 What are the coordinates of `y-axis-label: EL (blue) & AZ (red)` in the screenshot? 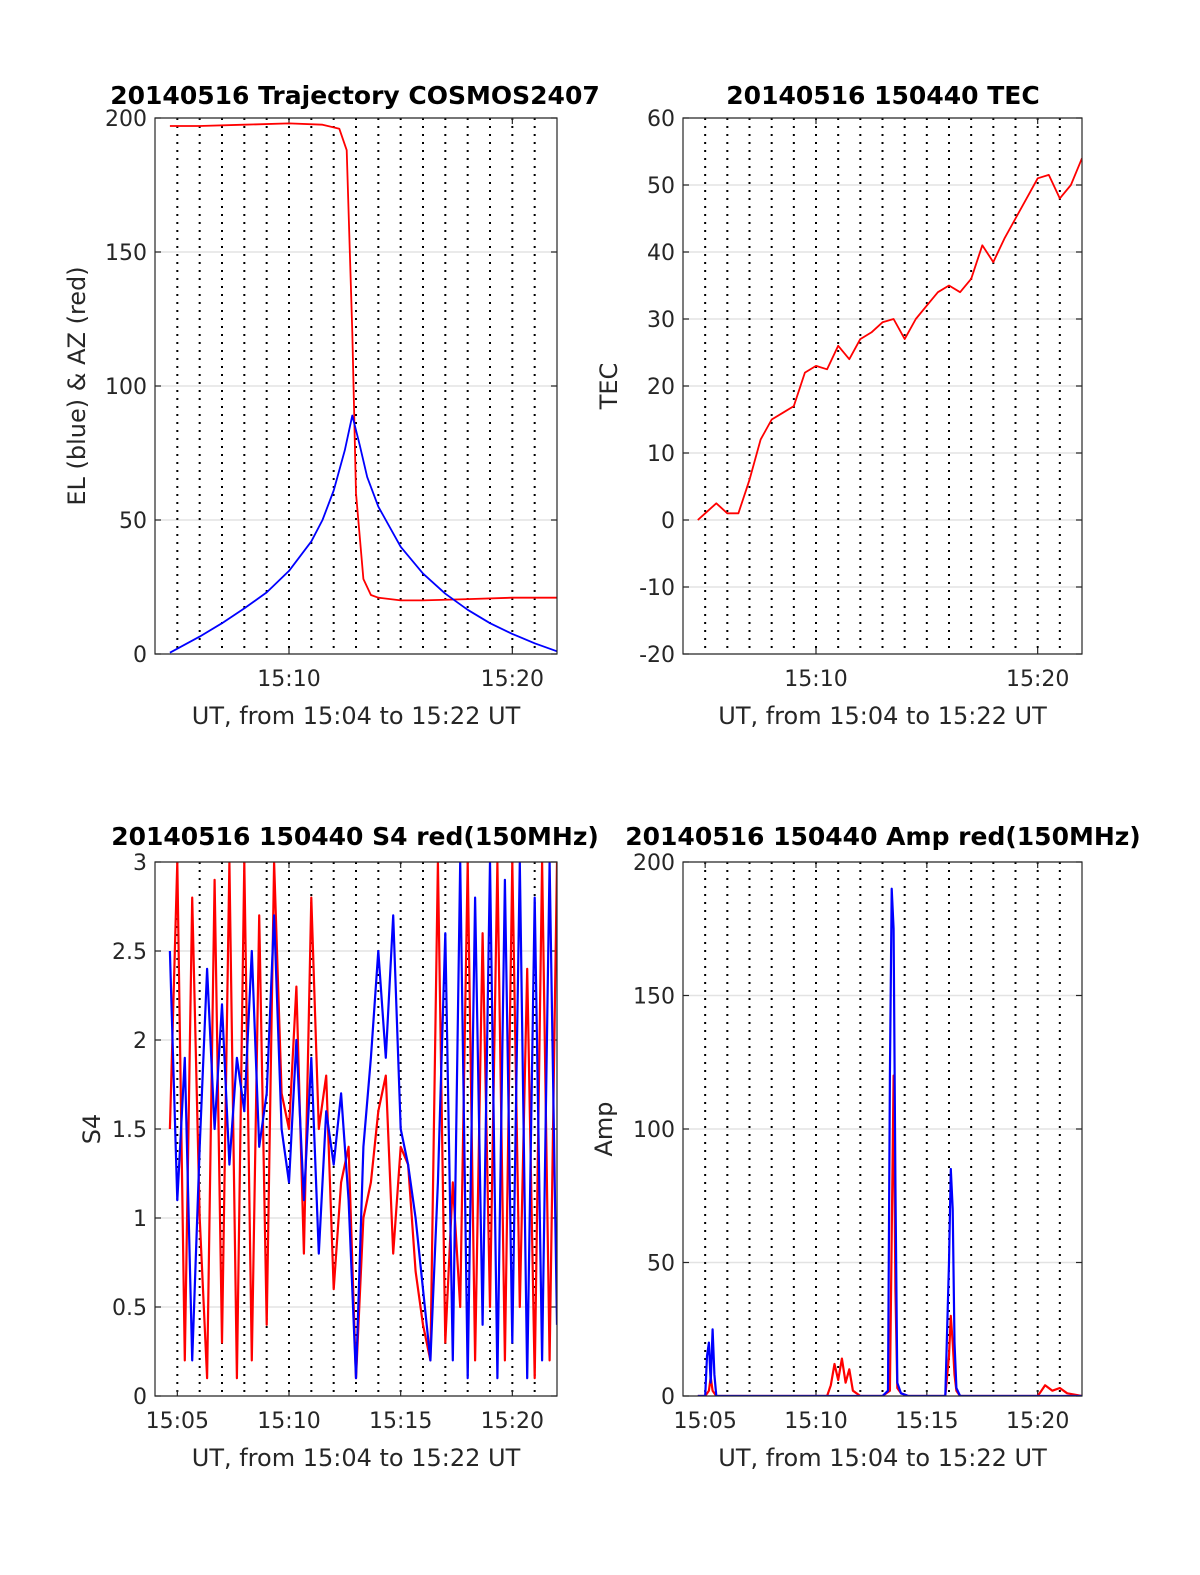 It's located at (77, 385).